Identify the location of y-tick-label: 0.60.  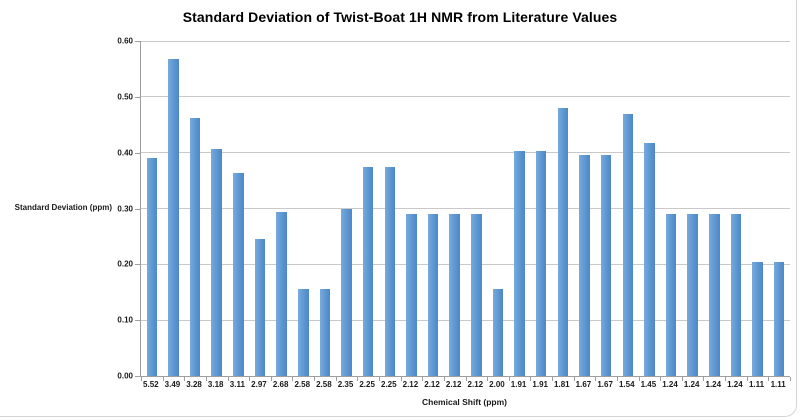
(125, 41).